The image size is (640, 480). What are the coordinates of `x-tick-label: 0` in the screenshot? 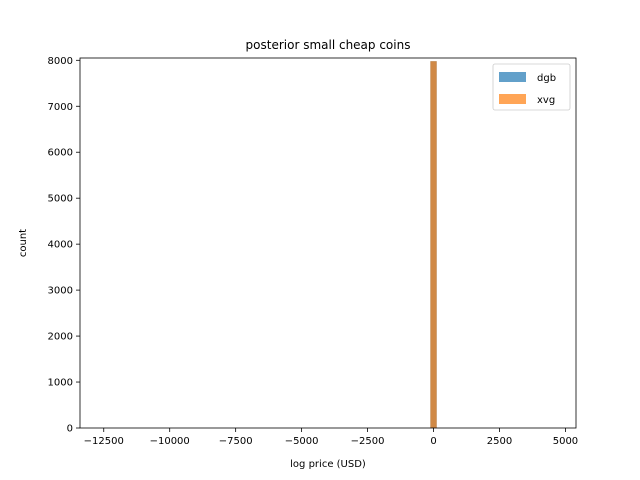 It's located at (433, 441).